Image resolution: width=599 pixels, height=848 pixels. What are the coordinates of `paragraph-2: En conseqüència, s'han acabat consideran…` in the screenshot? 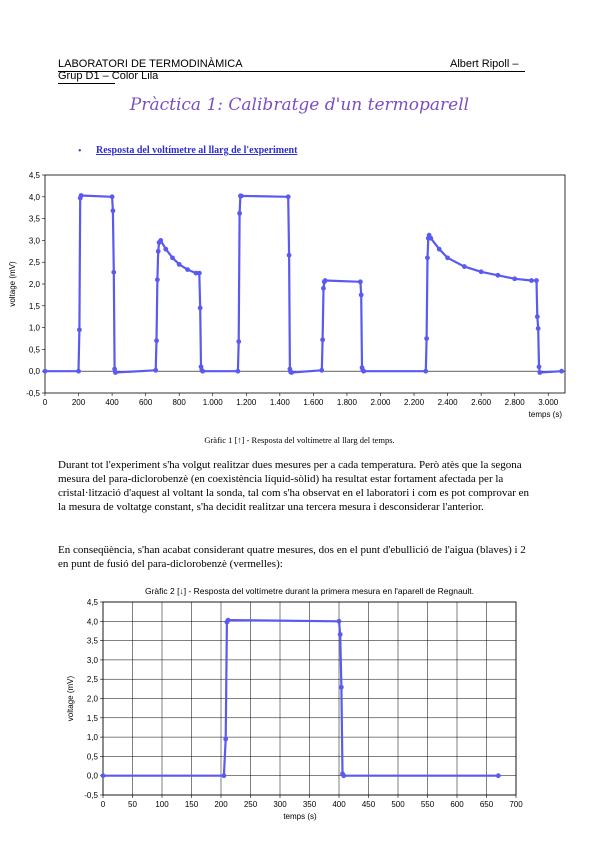 It's located at (292, 557).